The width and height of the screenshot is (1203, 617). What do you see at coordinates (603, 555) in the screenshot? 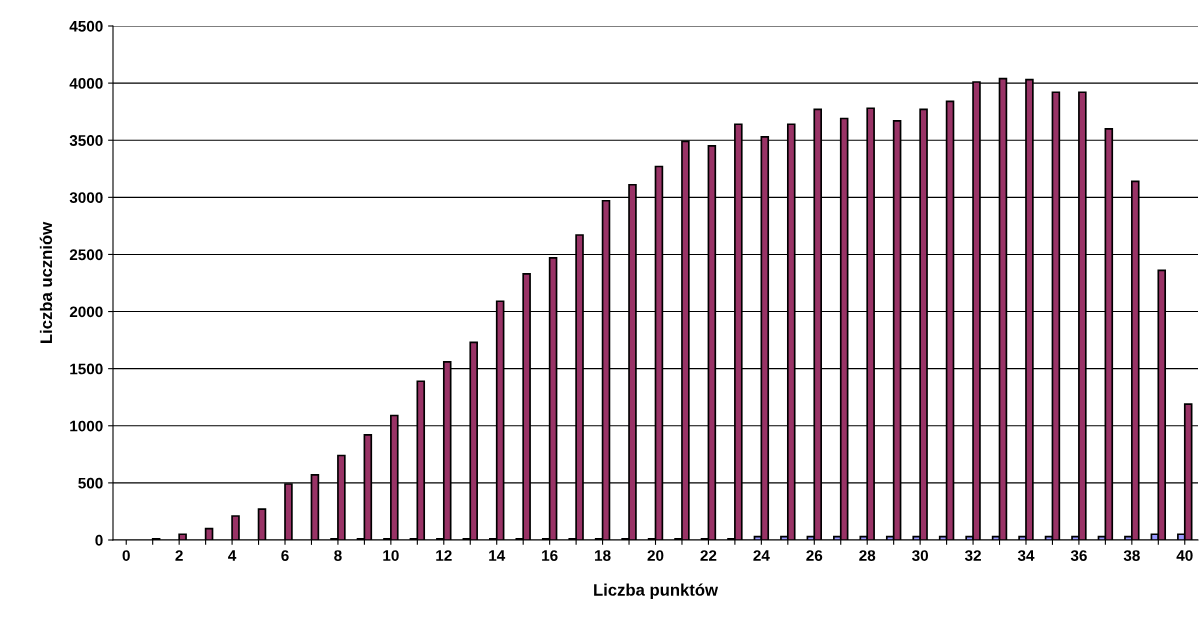
I see `x-tick-label: 18` at bounding box center [603, 555].